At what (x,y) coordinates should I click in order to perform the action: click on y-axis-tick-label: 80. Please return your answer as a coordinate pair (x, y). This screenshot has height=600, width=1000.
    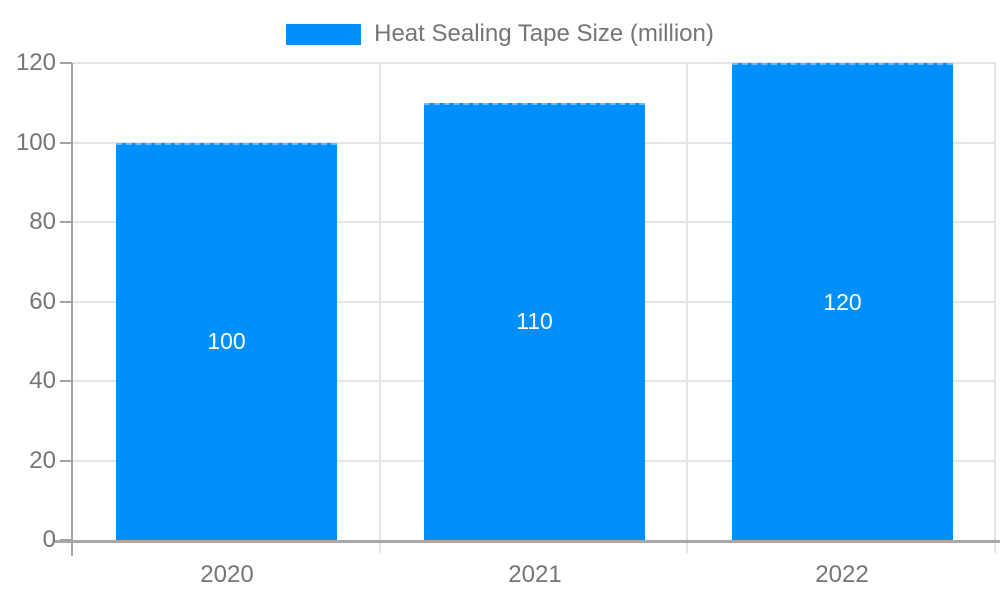
    Looking at the image, I should click on (42, 221).